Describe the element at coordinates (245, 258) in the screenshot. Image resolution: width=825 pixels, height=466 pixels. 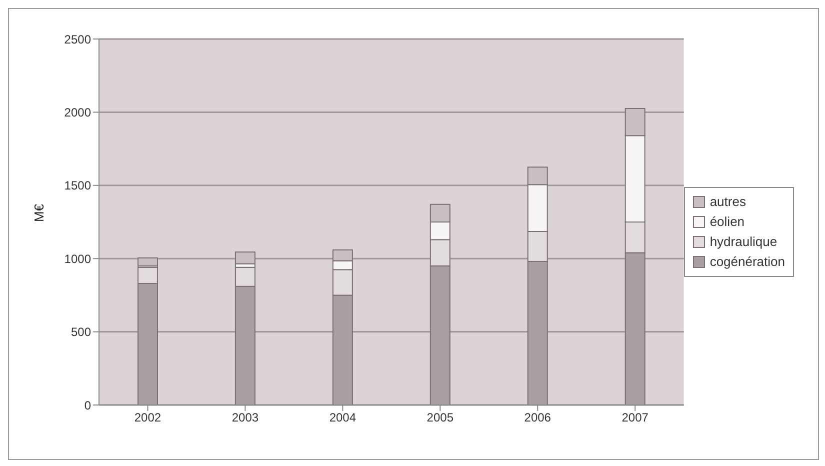
I see `bar` at that location.